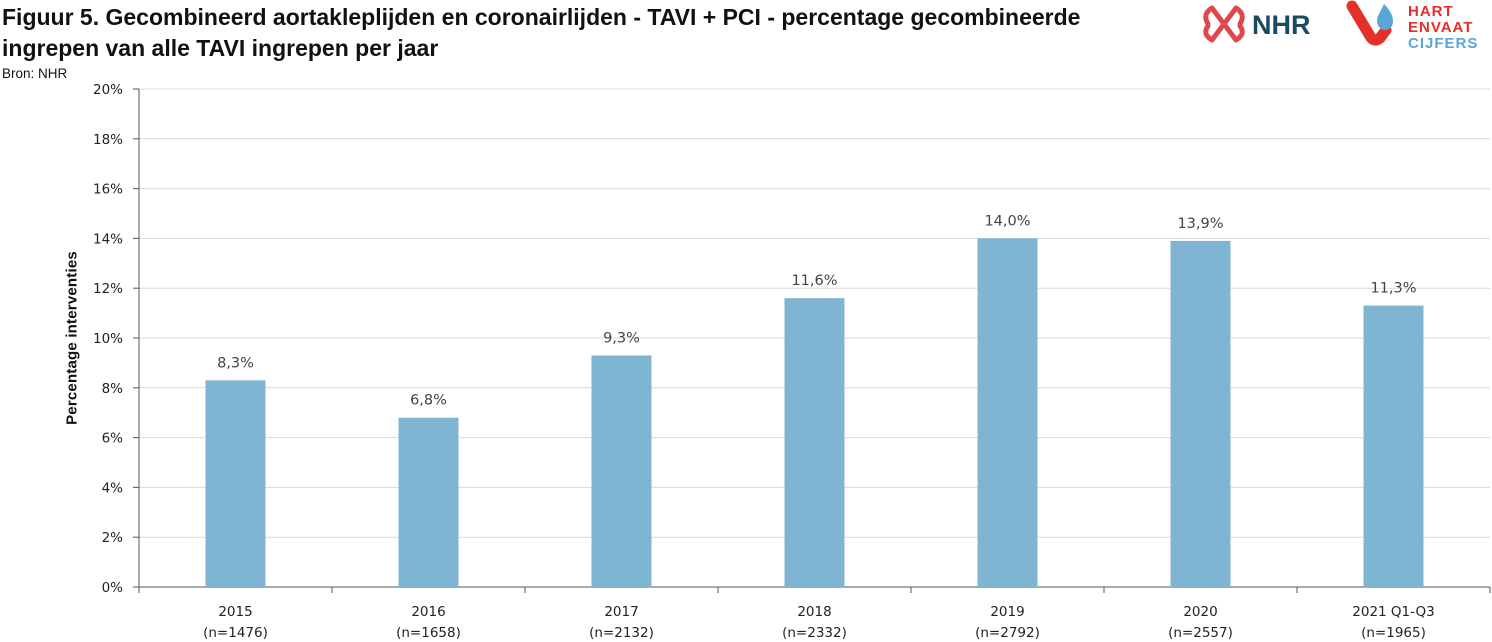 The height and width of the screenshot is (642, 1492). What do you see at coordinates (1200, 612) in the screenshot?
I see `x-tick-label: 2020` at bounding box center [1200, 612].